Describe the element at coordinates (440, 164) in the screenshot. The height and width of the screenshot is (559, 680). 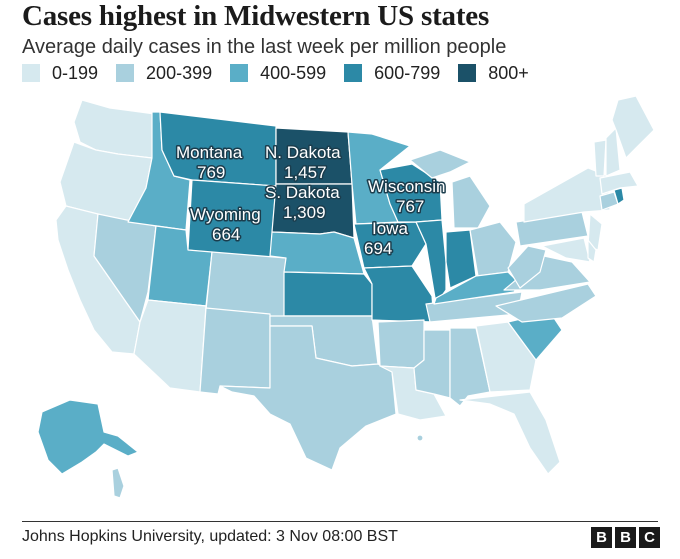
I see `state-michigan-up` at that location.